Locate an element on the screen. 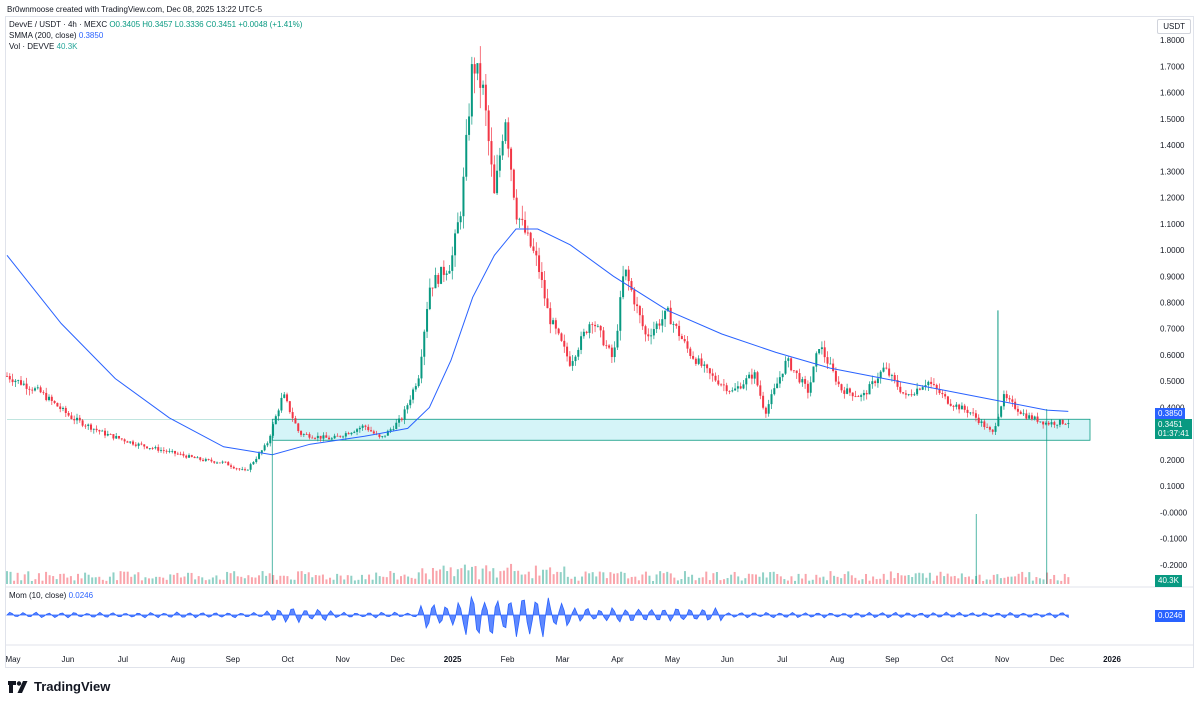 This screenshot has width=1200, height=704. last-price-value: 0.3451 is located at coordinates (1170, 424).